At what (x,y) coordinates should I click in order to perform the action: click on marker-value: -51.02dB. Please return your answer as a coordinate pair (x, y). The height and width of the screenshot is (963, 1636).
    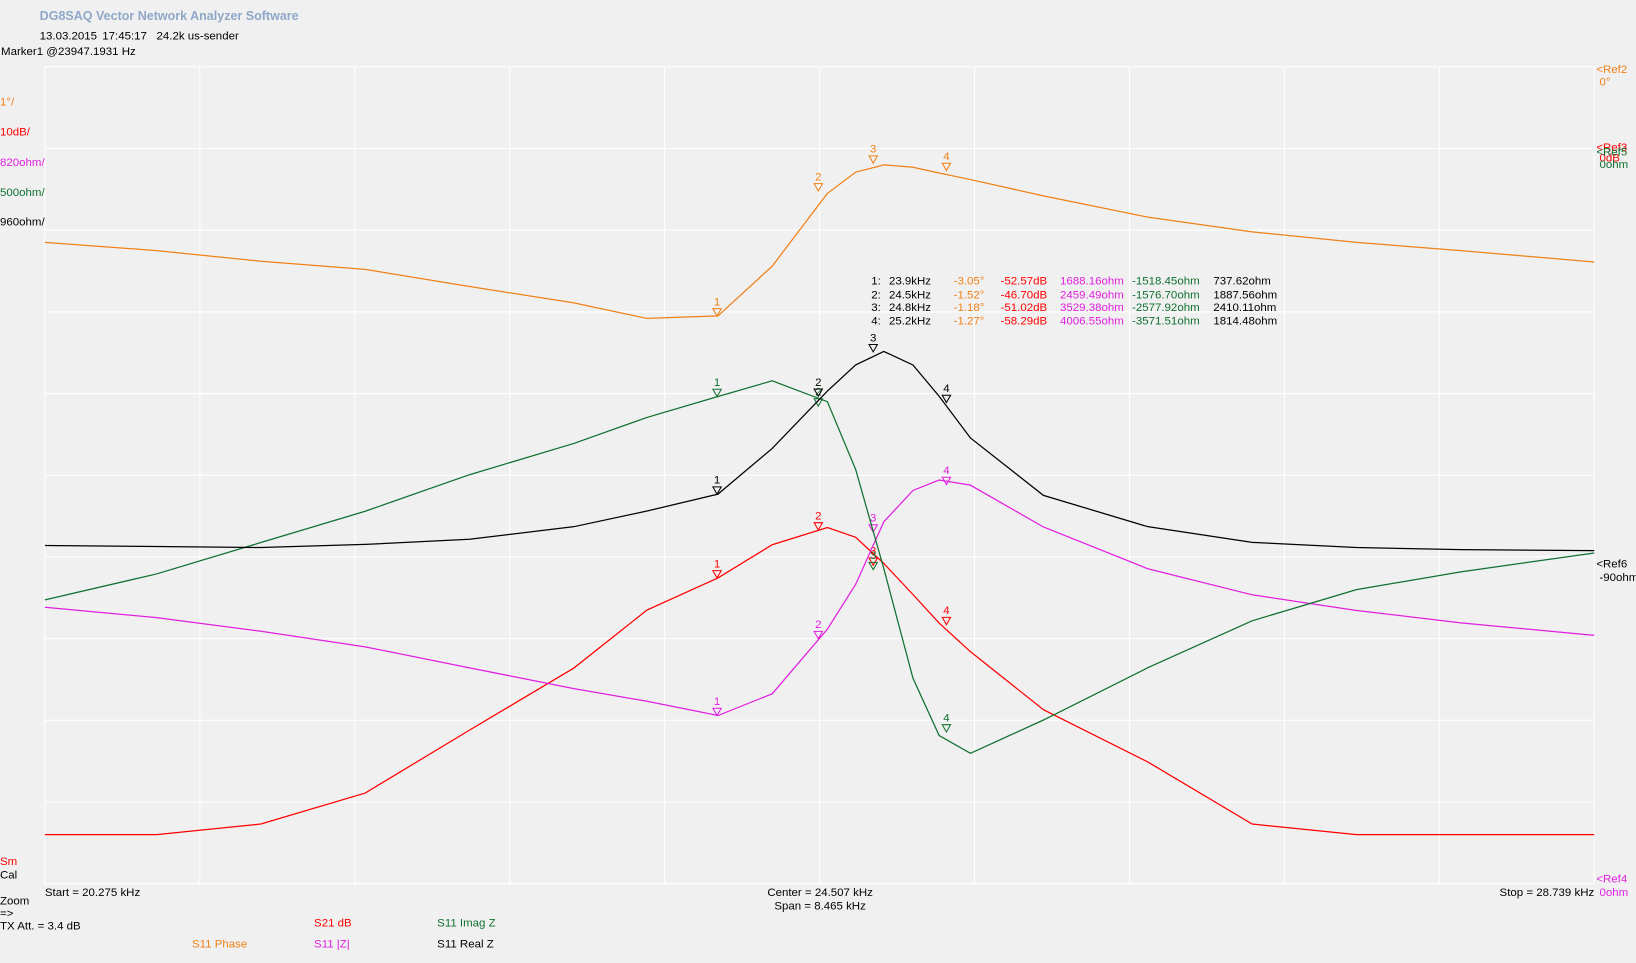
    Looking at the image, I should click on (1024, 308).